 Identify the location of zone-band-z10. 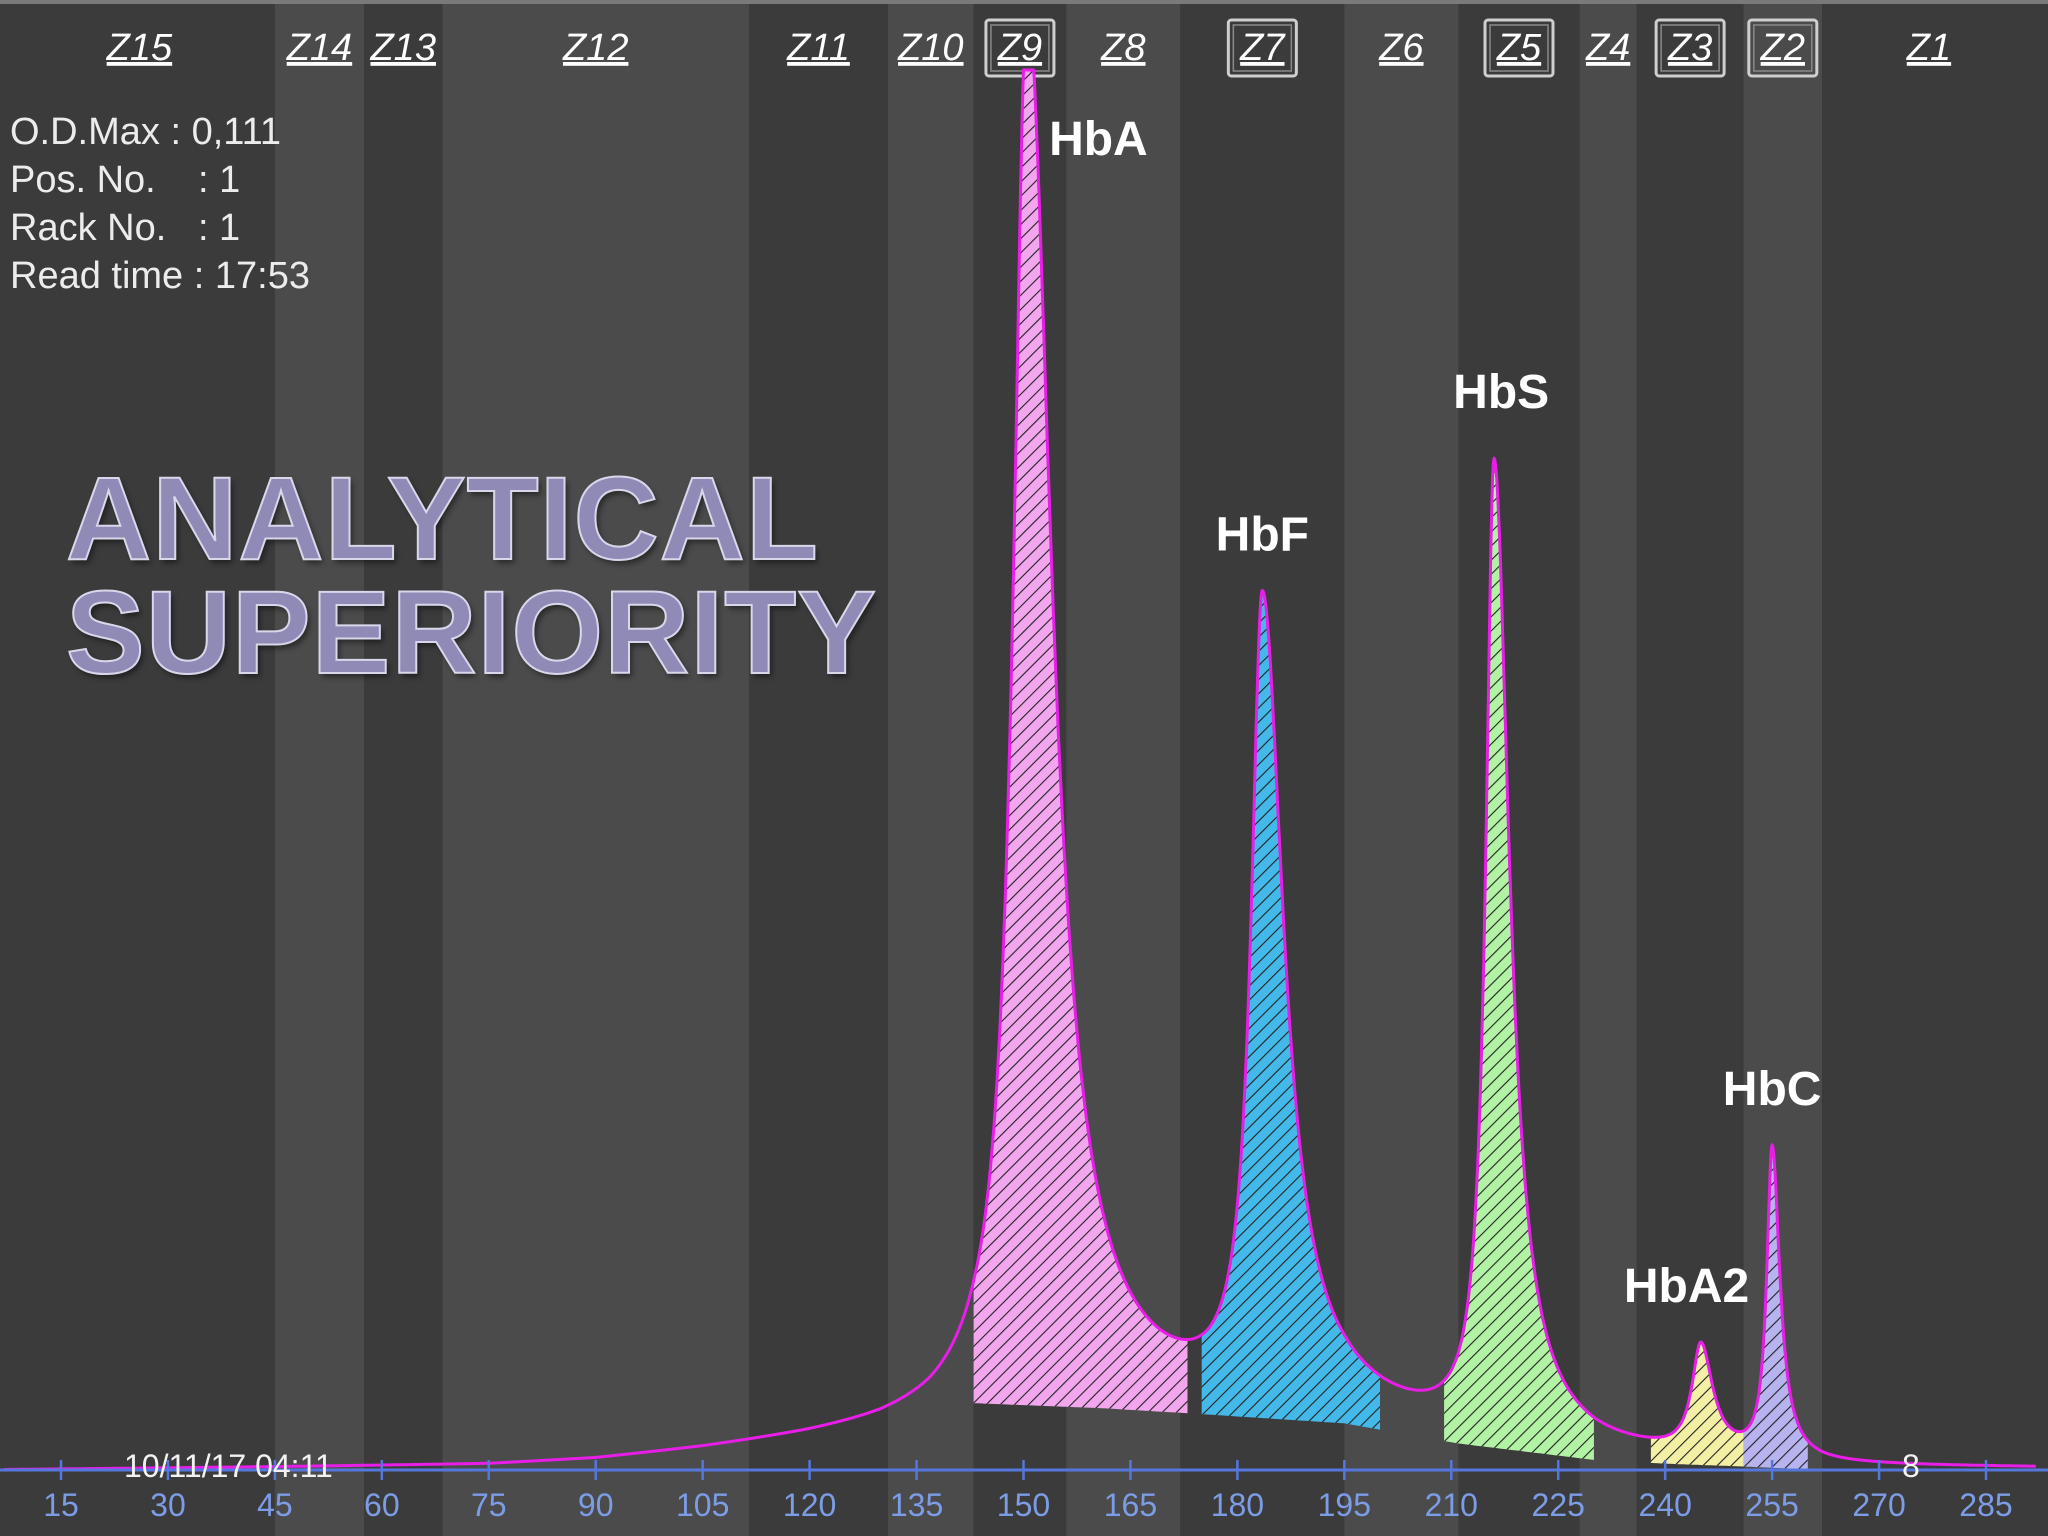
(931, 770).